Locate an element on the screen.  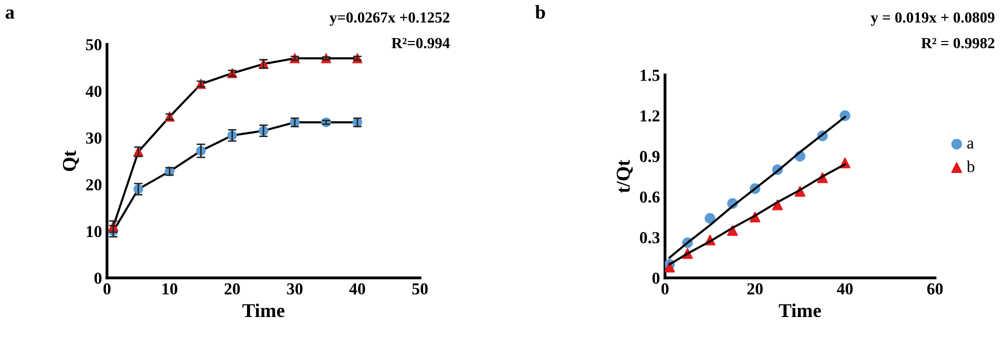
text: R² = 0.9982 is located at coordinates (957, 43).